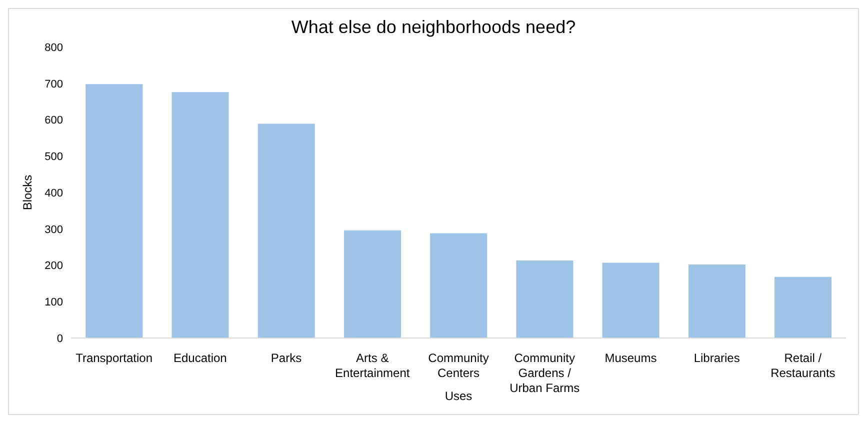  What do you see at coordinates (803, 365) in the screenshot?
I see `x-tick-label: Retail / Restaurants` at bounding box center [803, 365].